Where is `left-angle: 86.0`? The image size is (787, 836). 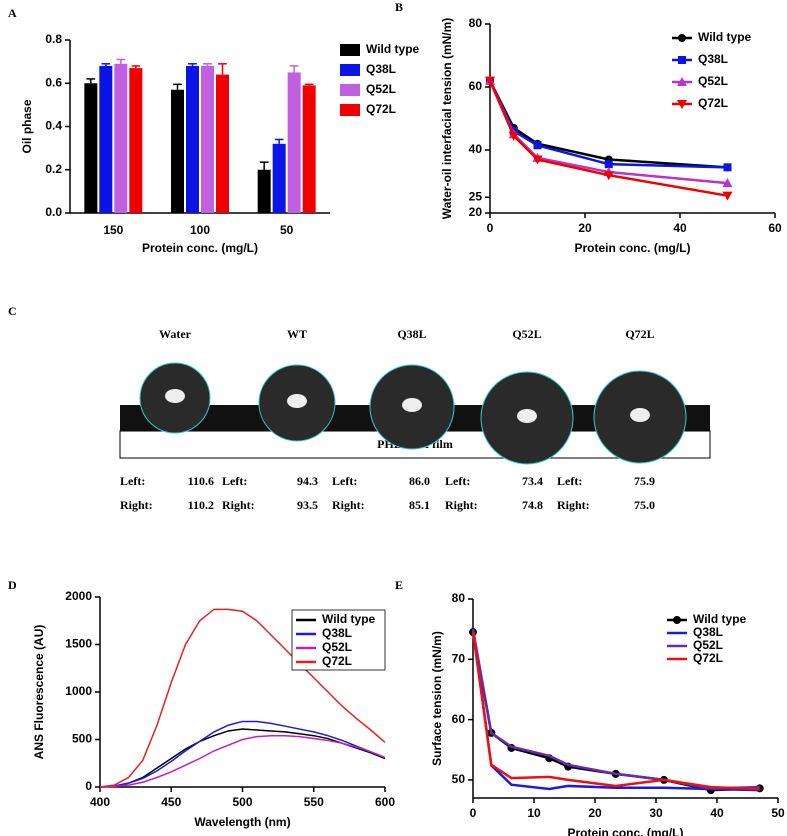
left-angle: 86.0 is located at coordinates (419, 481).